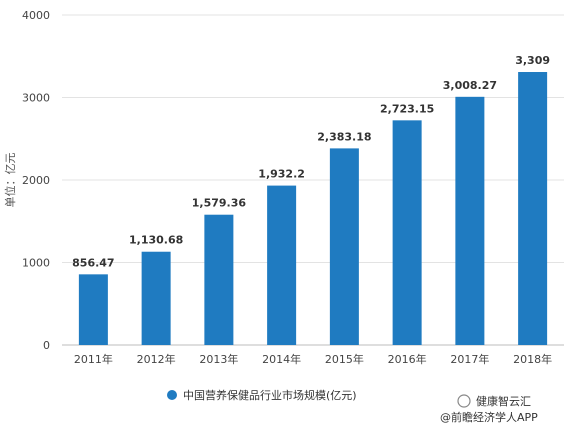 This screenshot has width=572, height=427. I want to click on data-label: 2,383.18, so click(344, 136).